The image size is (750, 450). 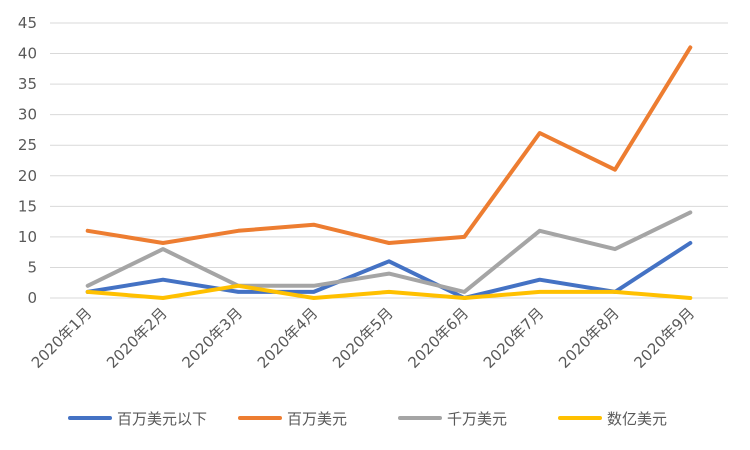 I want to click on y-tick-label: 25, so click(x=27, y=145).